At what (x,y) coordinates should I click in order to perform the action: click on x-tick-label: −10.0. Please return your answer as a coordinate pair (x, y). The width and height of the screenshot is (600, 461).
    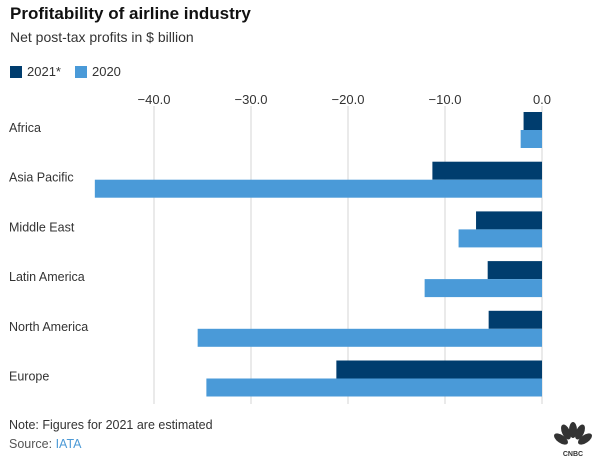
    Looking at the image, I should click on (445, 99).